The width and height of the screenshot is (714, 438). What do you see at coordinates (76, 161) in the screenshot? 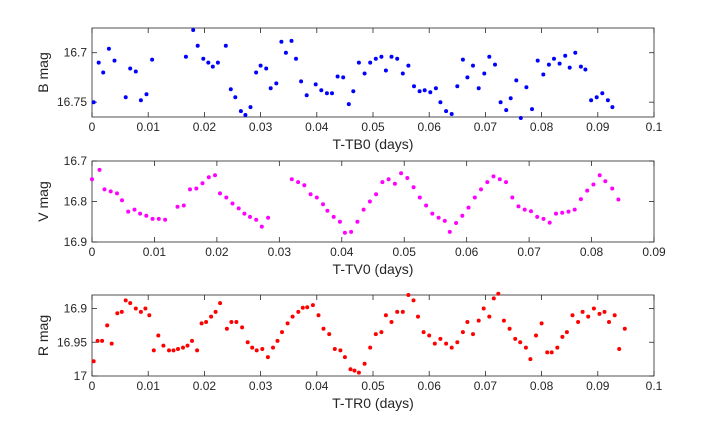
I see `v-panel-ytick-label: 16.7` at bounding box center [76, 161].